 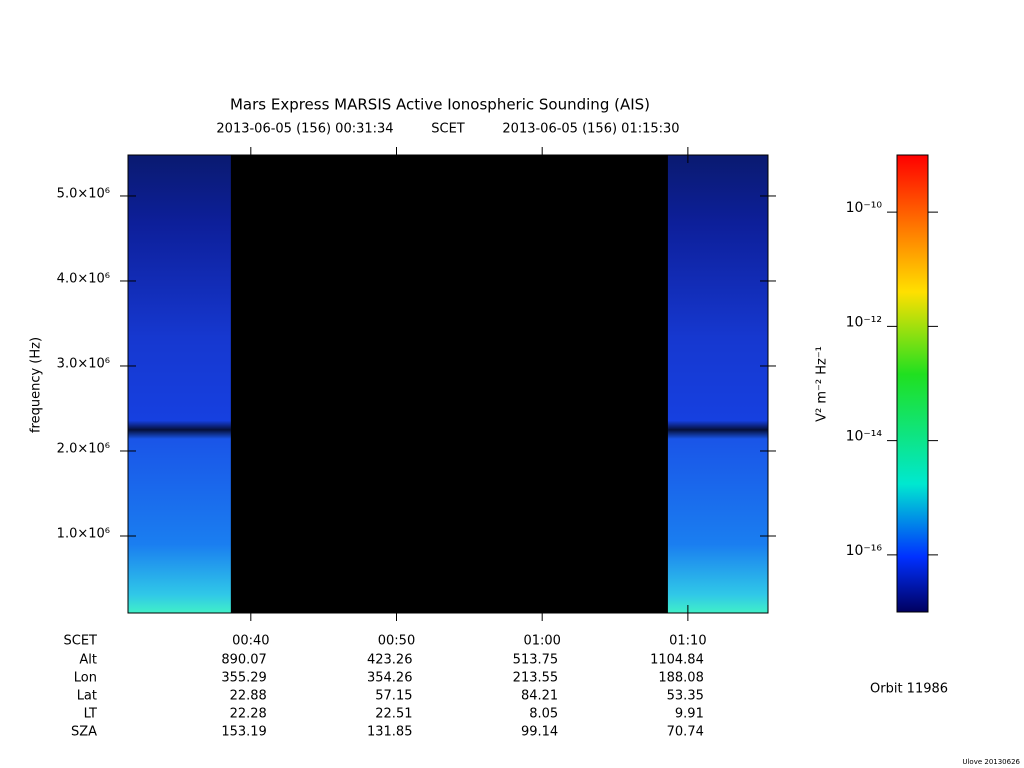 I want to click on ephemeris-value: 1104.84, so click(x=677, y=660).